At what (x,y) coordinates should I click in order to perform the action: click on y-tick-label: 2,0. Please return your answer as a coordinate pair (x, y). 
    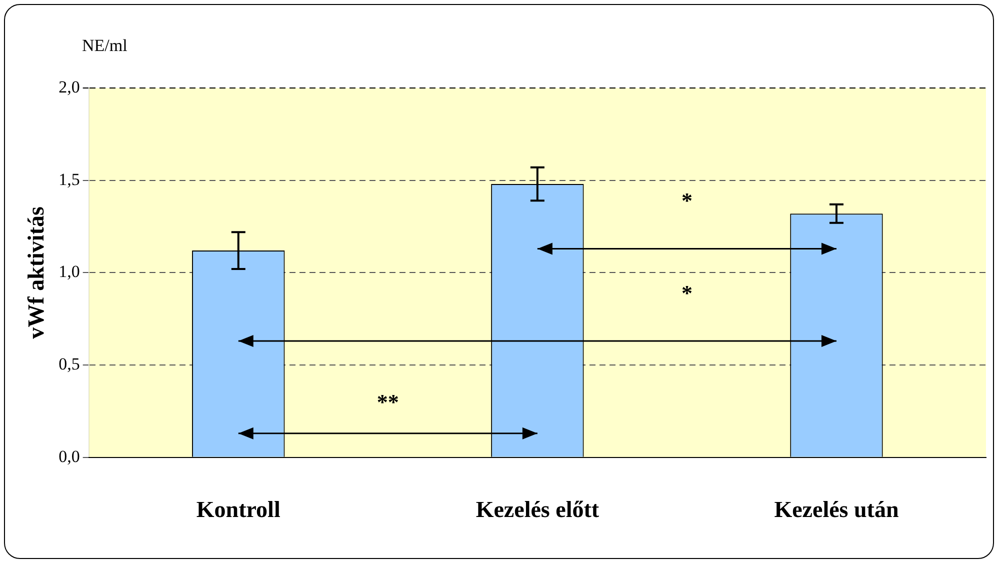
    Looking at the image, I should click on (69, 86).